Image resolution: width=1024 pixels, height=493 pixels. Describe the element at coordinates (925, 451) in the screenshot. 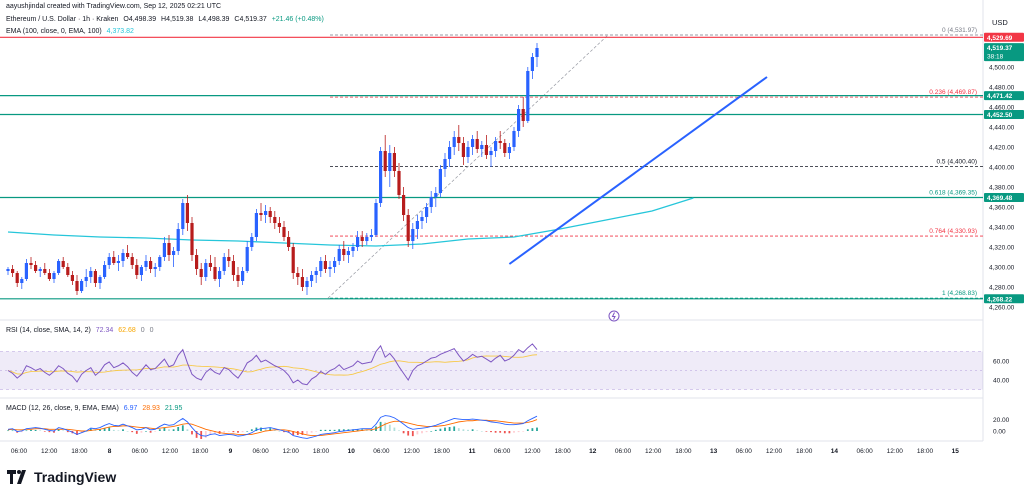

I see `time-tick-label: 18:00` at that location.